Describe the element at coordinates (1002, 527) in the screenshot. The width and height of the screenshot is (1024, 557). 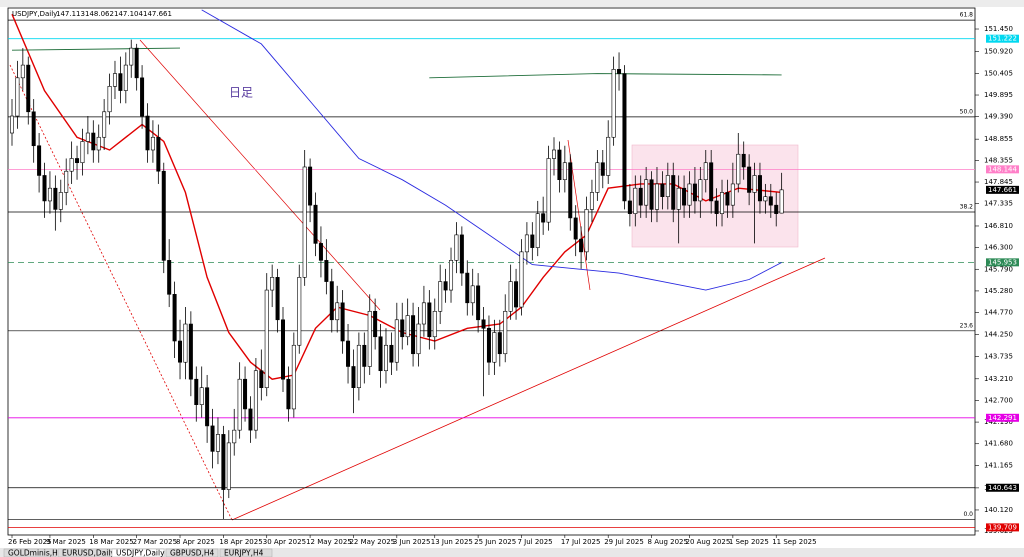
I see `level-label: 139.709` at that location.